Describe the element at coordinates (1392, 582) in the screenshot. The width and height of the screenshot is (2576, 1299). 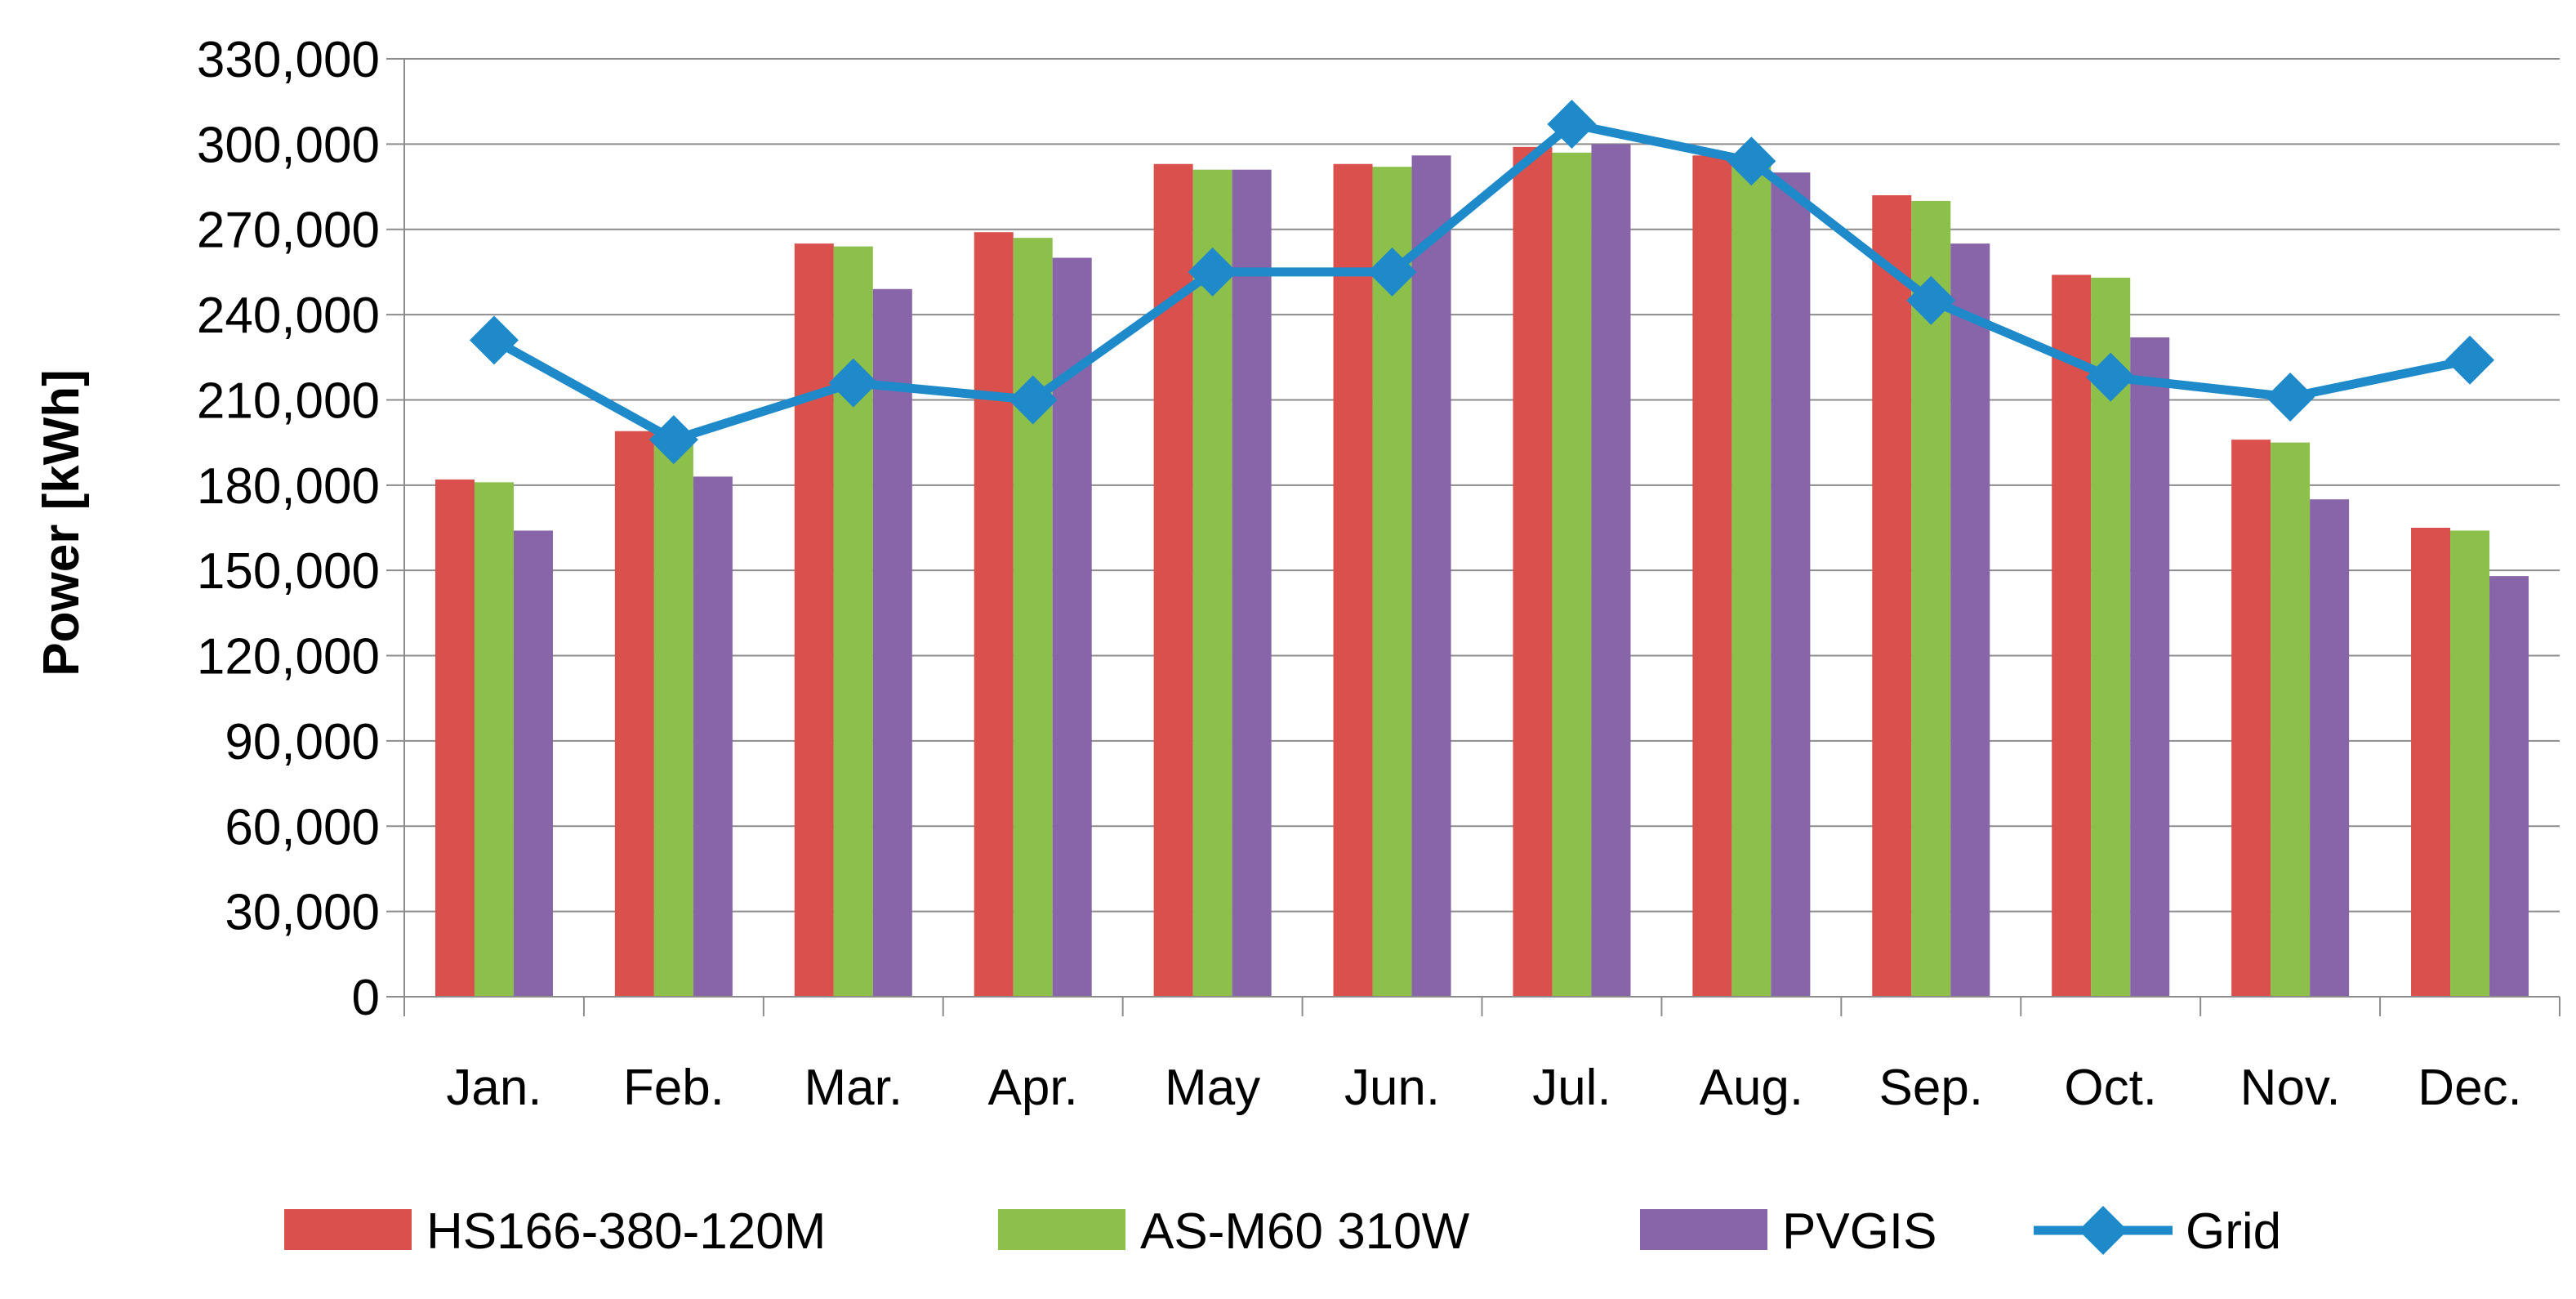
I see `bar-as-m60-310w-jun` at that location.